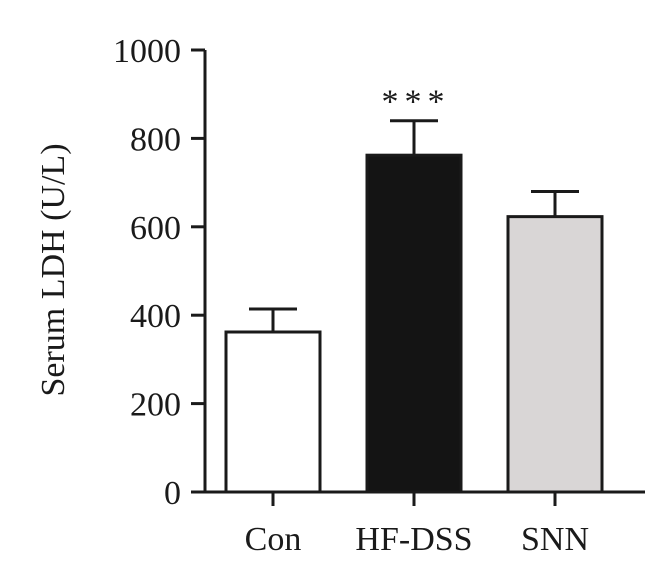 Image resolution: width=660 pixels, height=582 pixels. I want to click on y-tick-label: 800, so click(155, 139).